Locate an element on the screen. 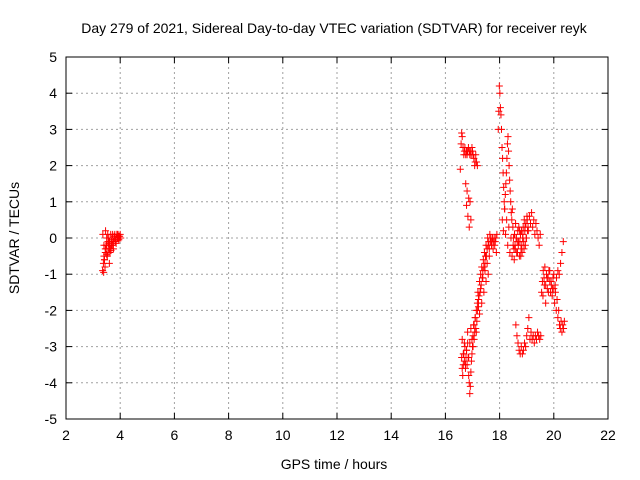 The height and width of the screenshot is (480, 640). x-tick-label: 12 is located at coordinates (337, 435).